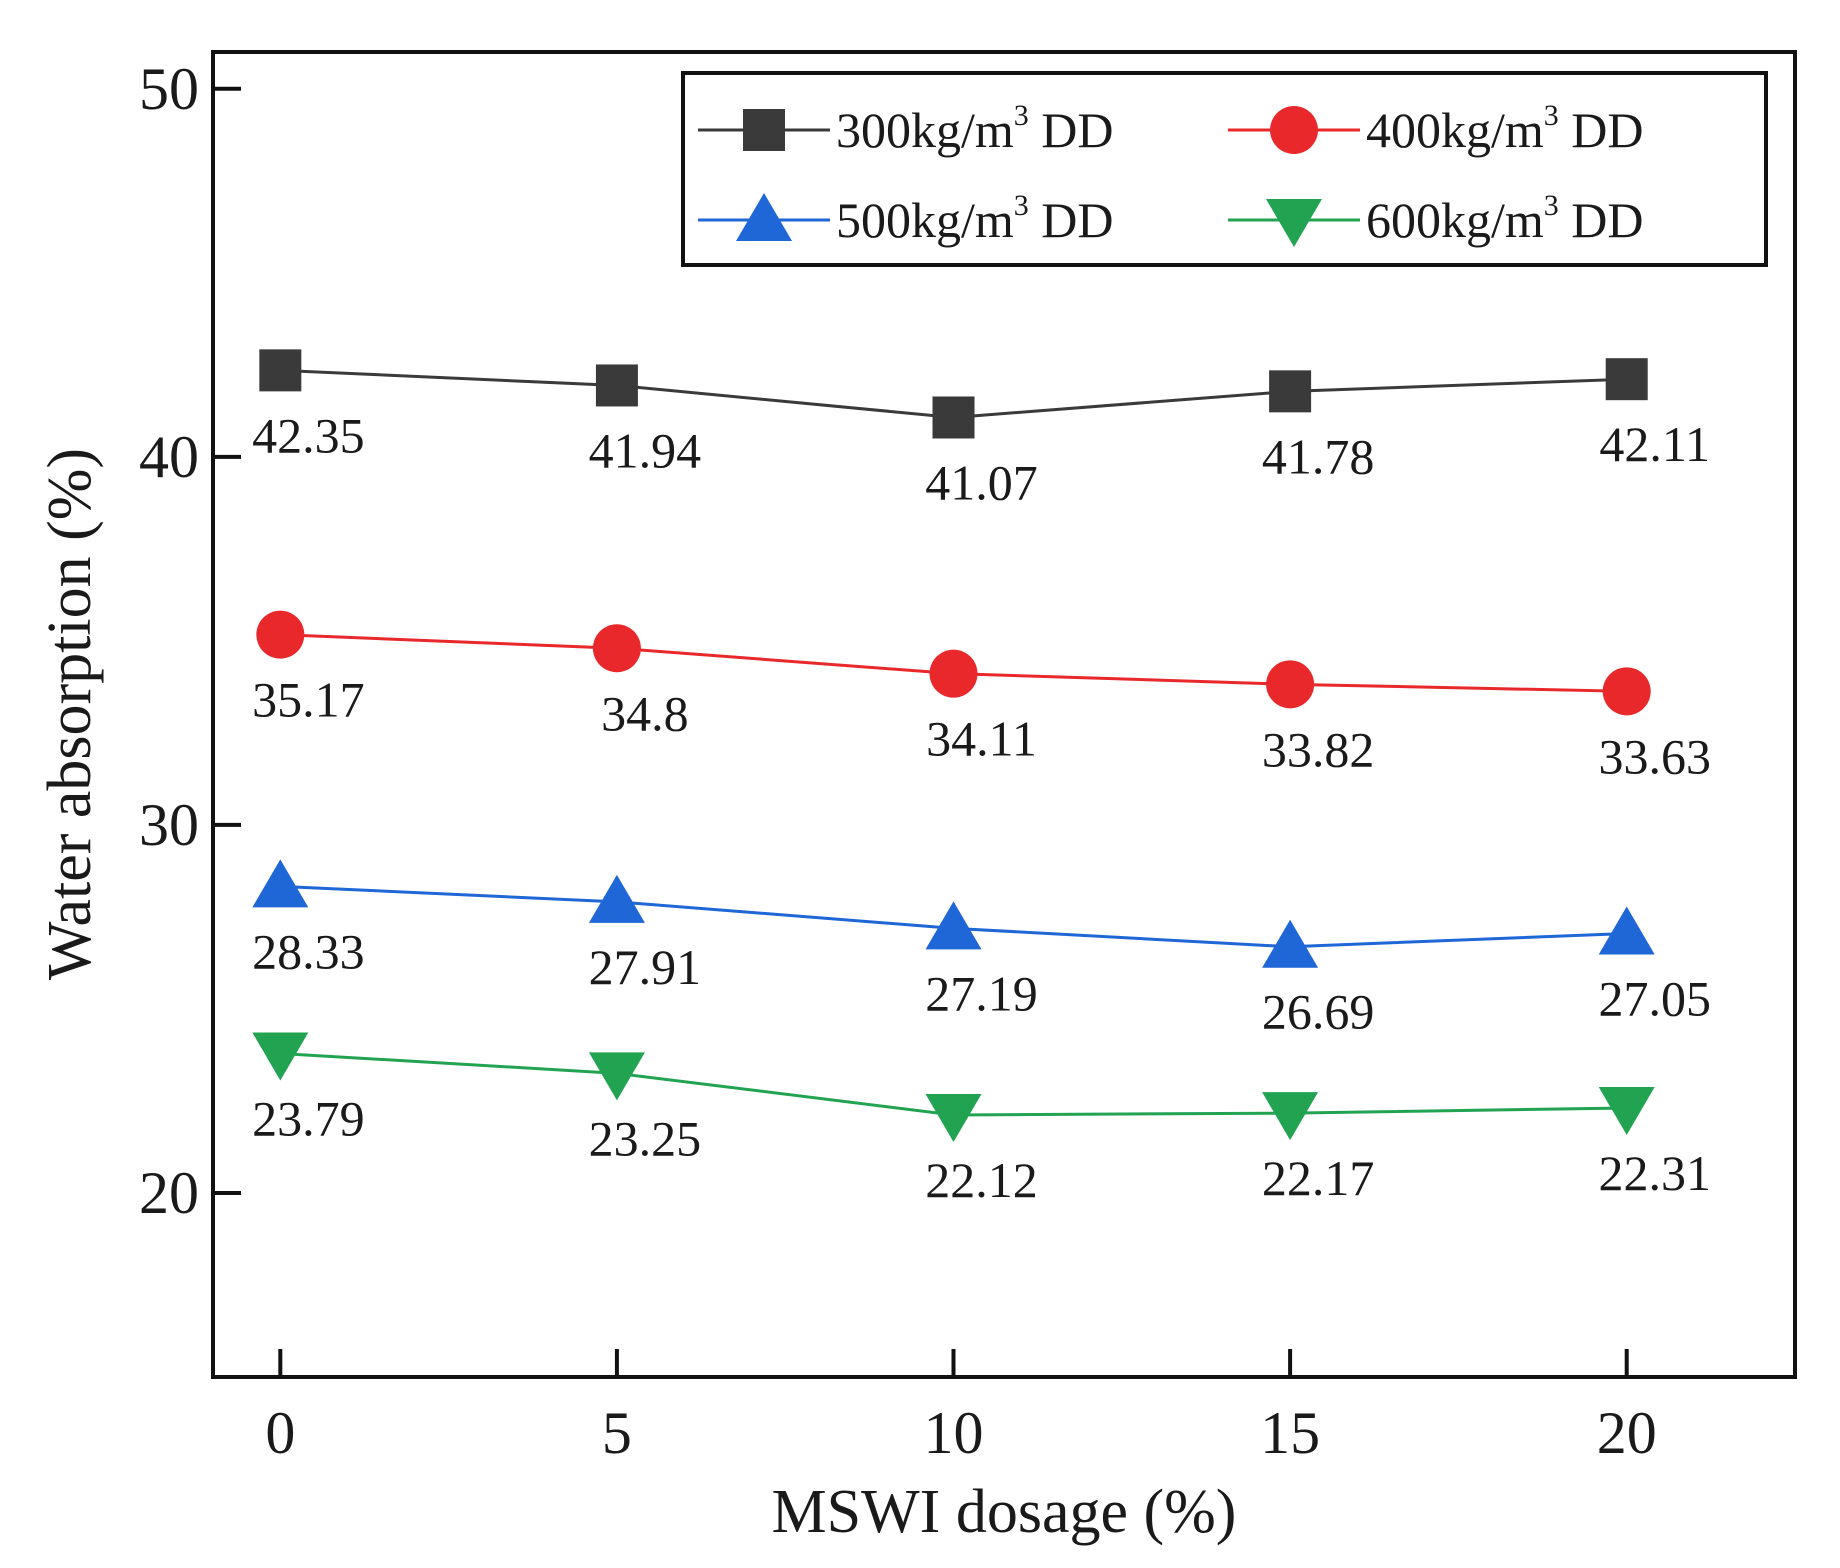  What do you see at coordinates (981, 1180) in the screenshot?
I see `data-label: 22.12` at bounding box center [981, 1180].